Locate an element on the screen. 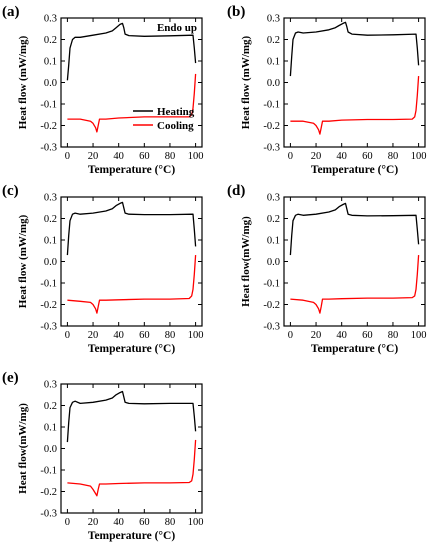 This screenshot has width=433, height=550. panel-label: (a) is located at coordinates (11, 12).